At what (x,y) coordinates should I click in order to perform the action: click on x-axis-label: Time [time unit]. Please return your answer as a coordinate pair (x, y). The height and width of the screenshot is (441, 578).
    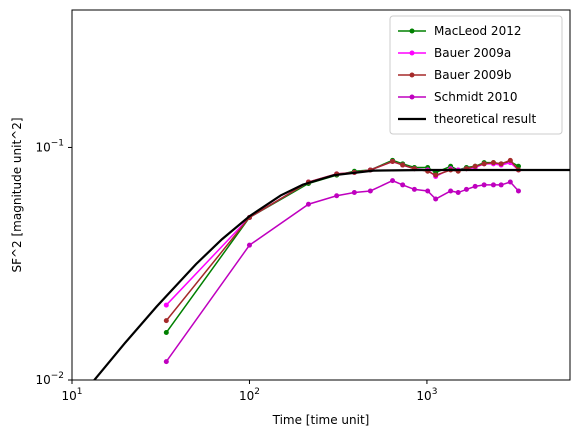
    Looking at the image, I should click on (321, 420).